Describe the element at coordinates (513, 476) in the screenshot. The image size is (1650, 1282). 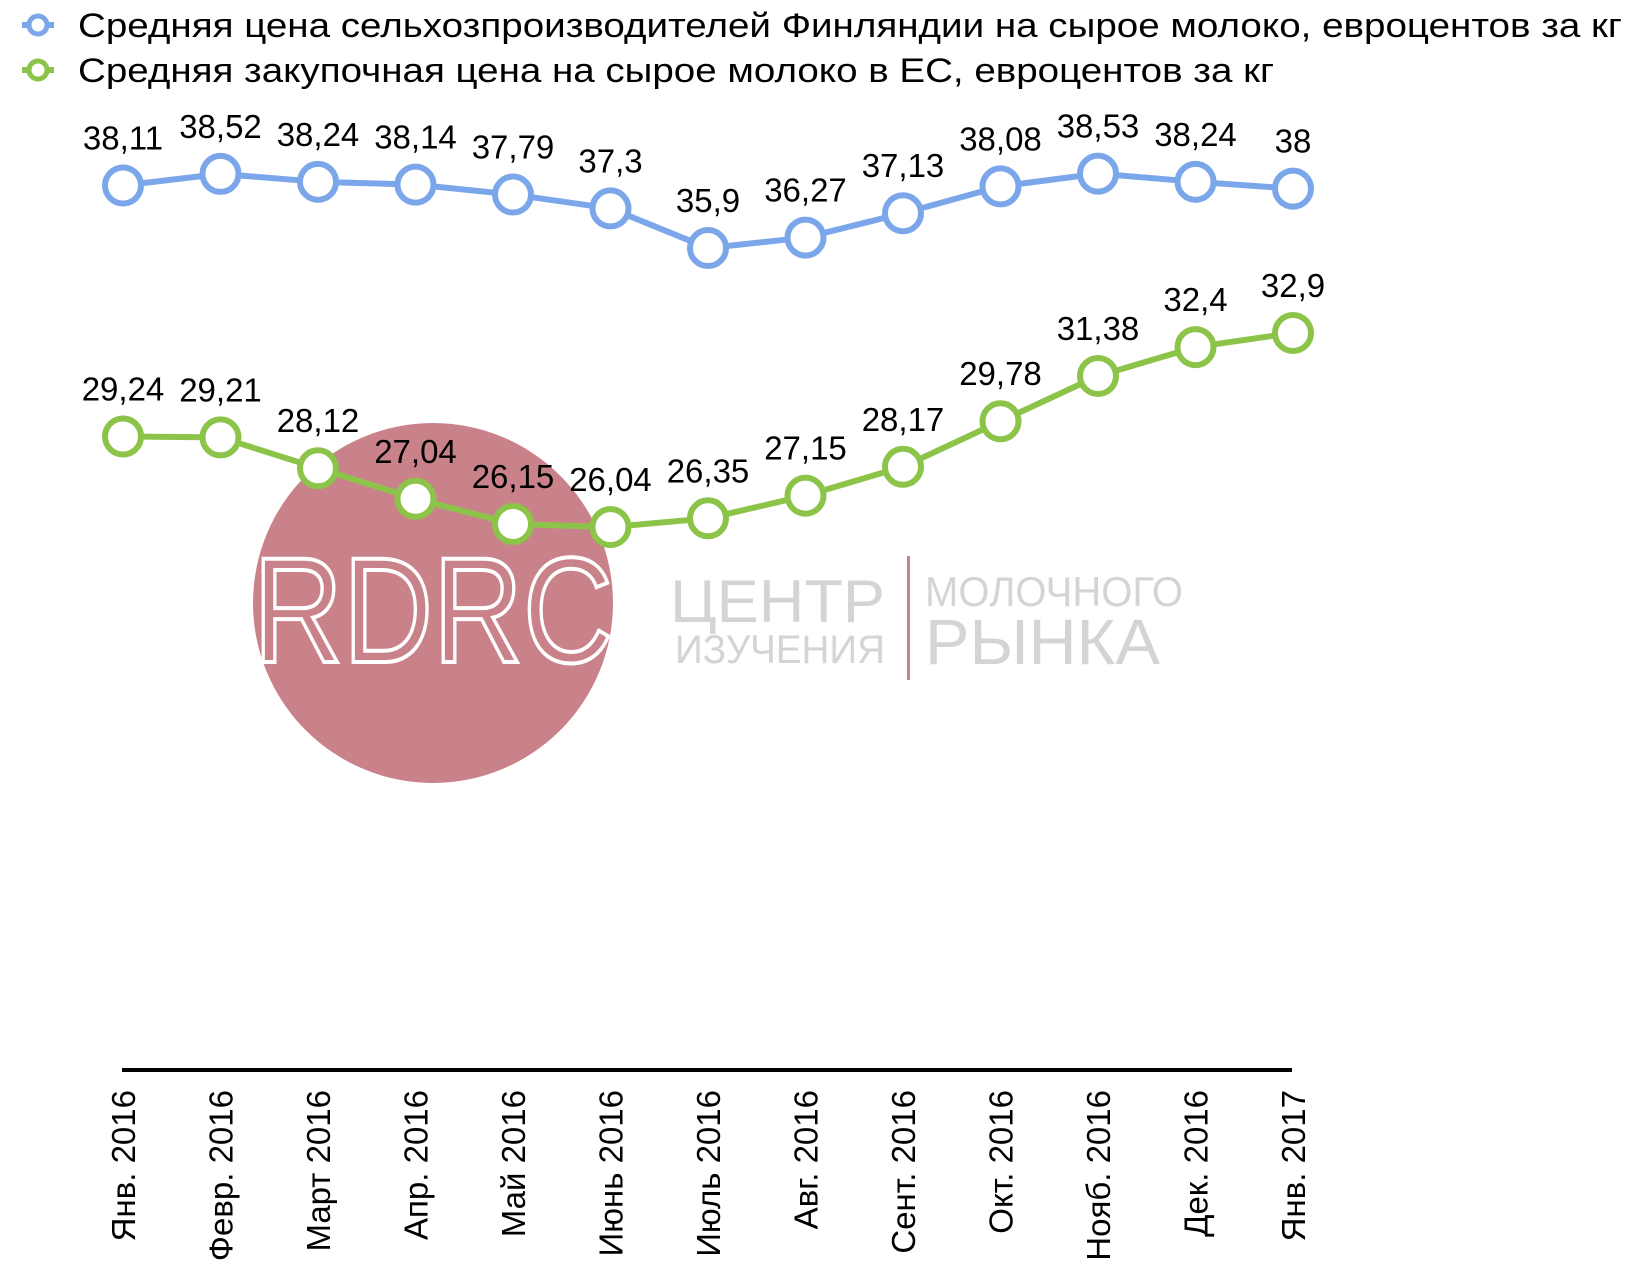
I see `data-label-eu-price: 26,15` at that location.